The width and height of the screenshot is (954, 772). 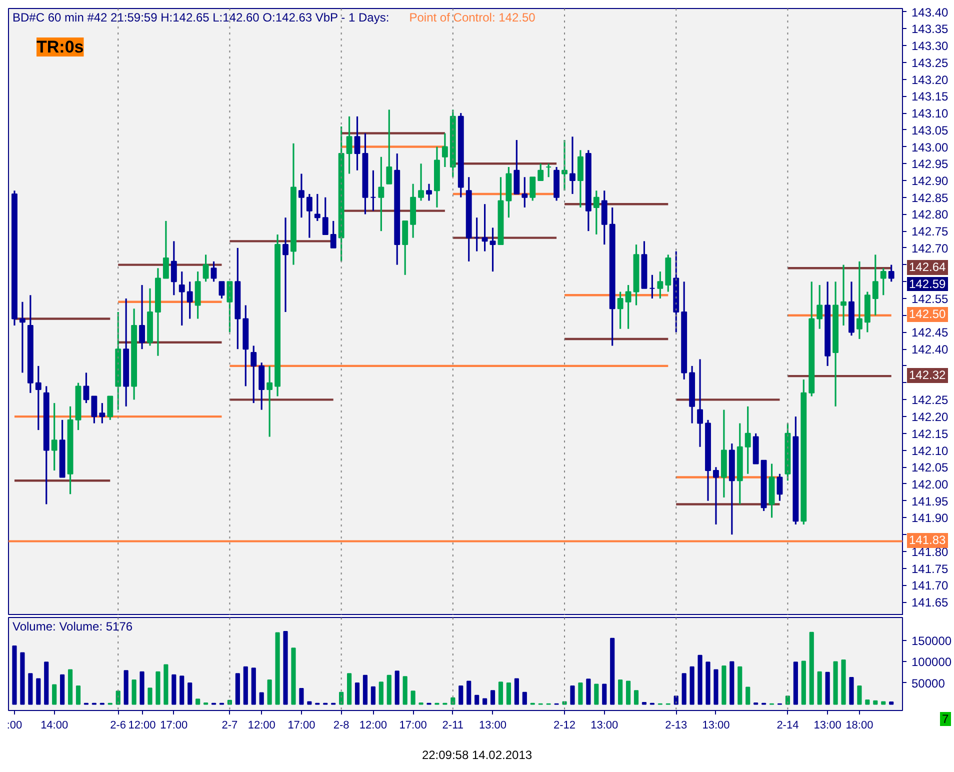 I want to click on x-tick-label: 2-11, so click(x=453, y=726).